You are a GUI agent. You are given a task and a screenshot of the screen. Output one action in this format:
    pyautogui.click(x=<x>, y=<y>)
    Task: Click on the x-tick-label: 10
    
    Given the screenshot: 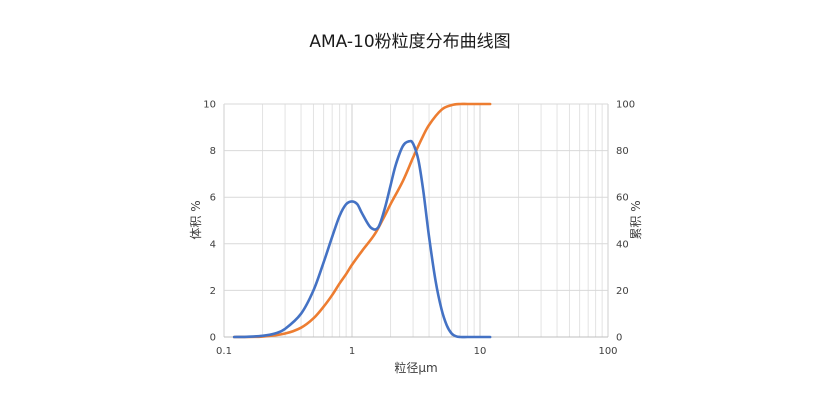 What is the action you would take?
    pyautogui.click(x=480, y=351)
    